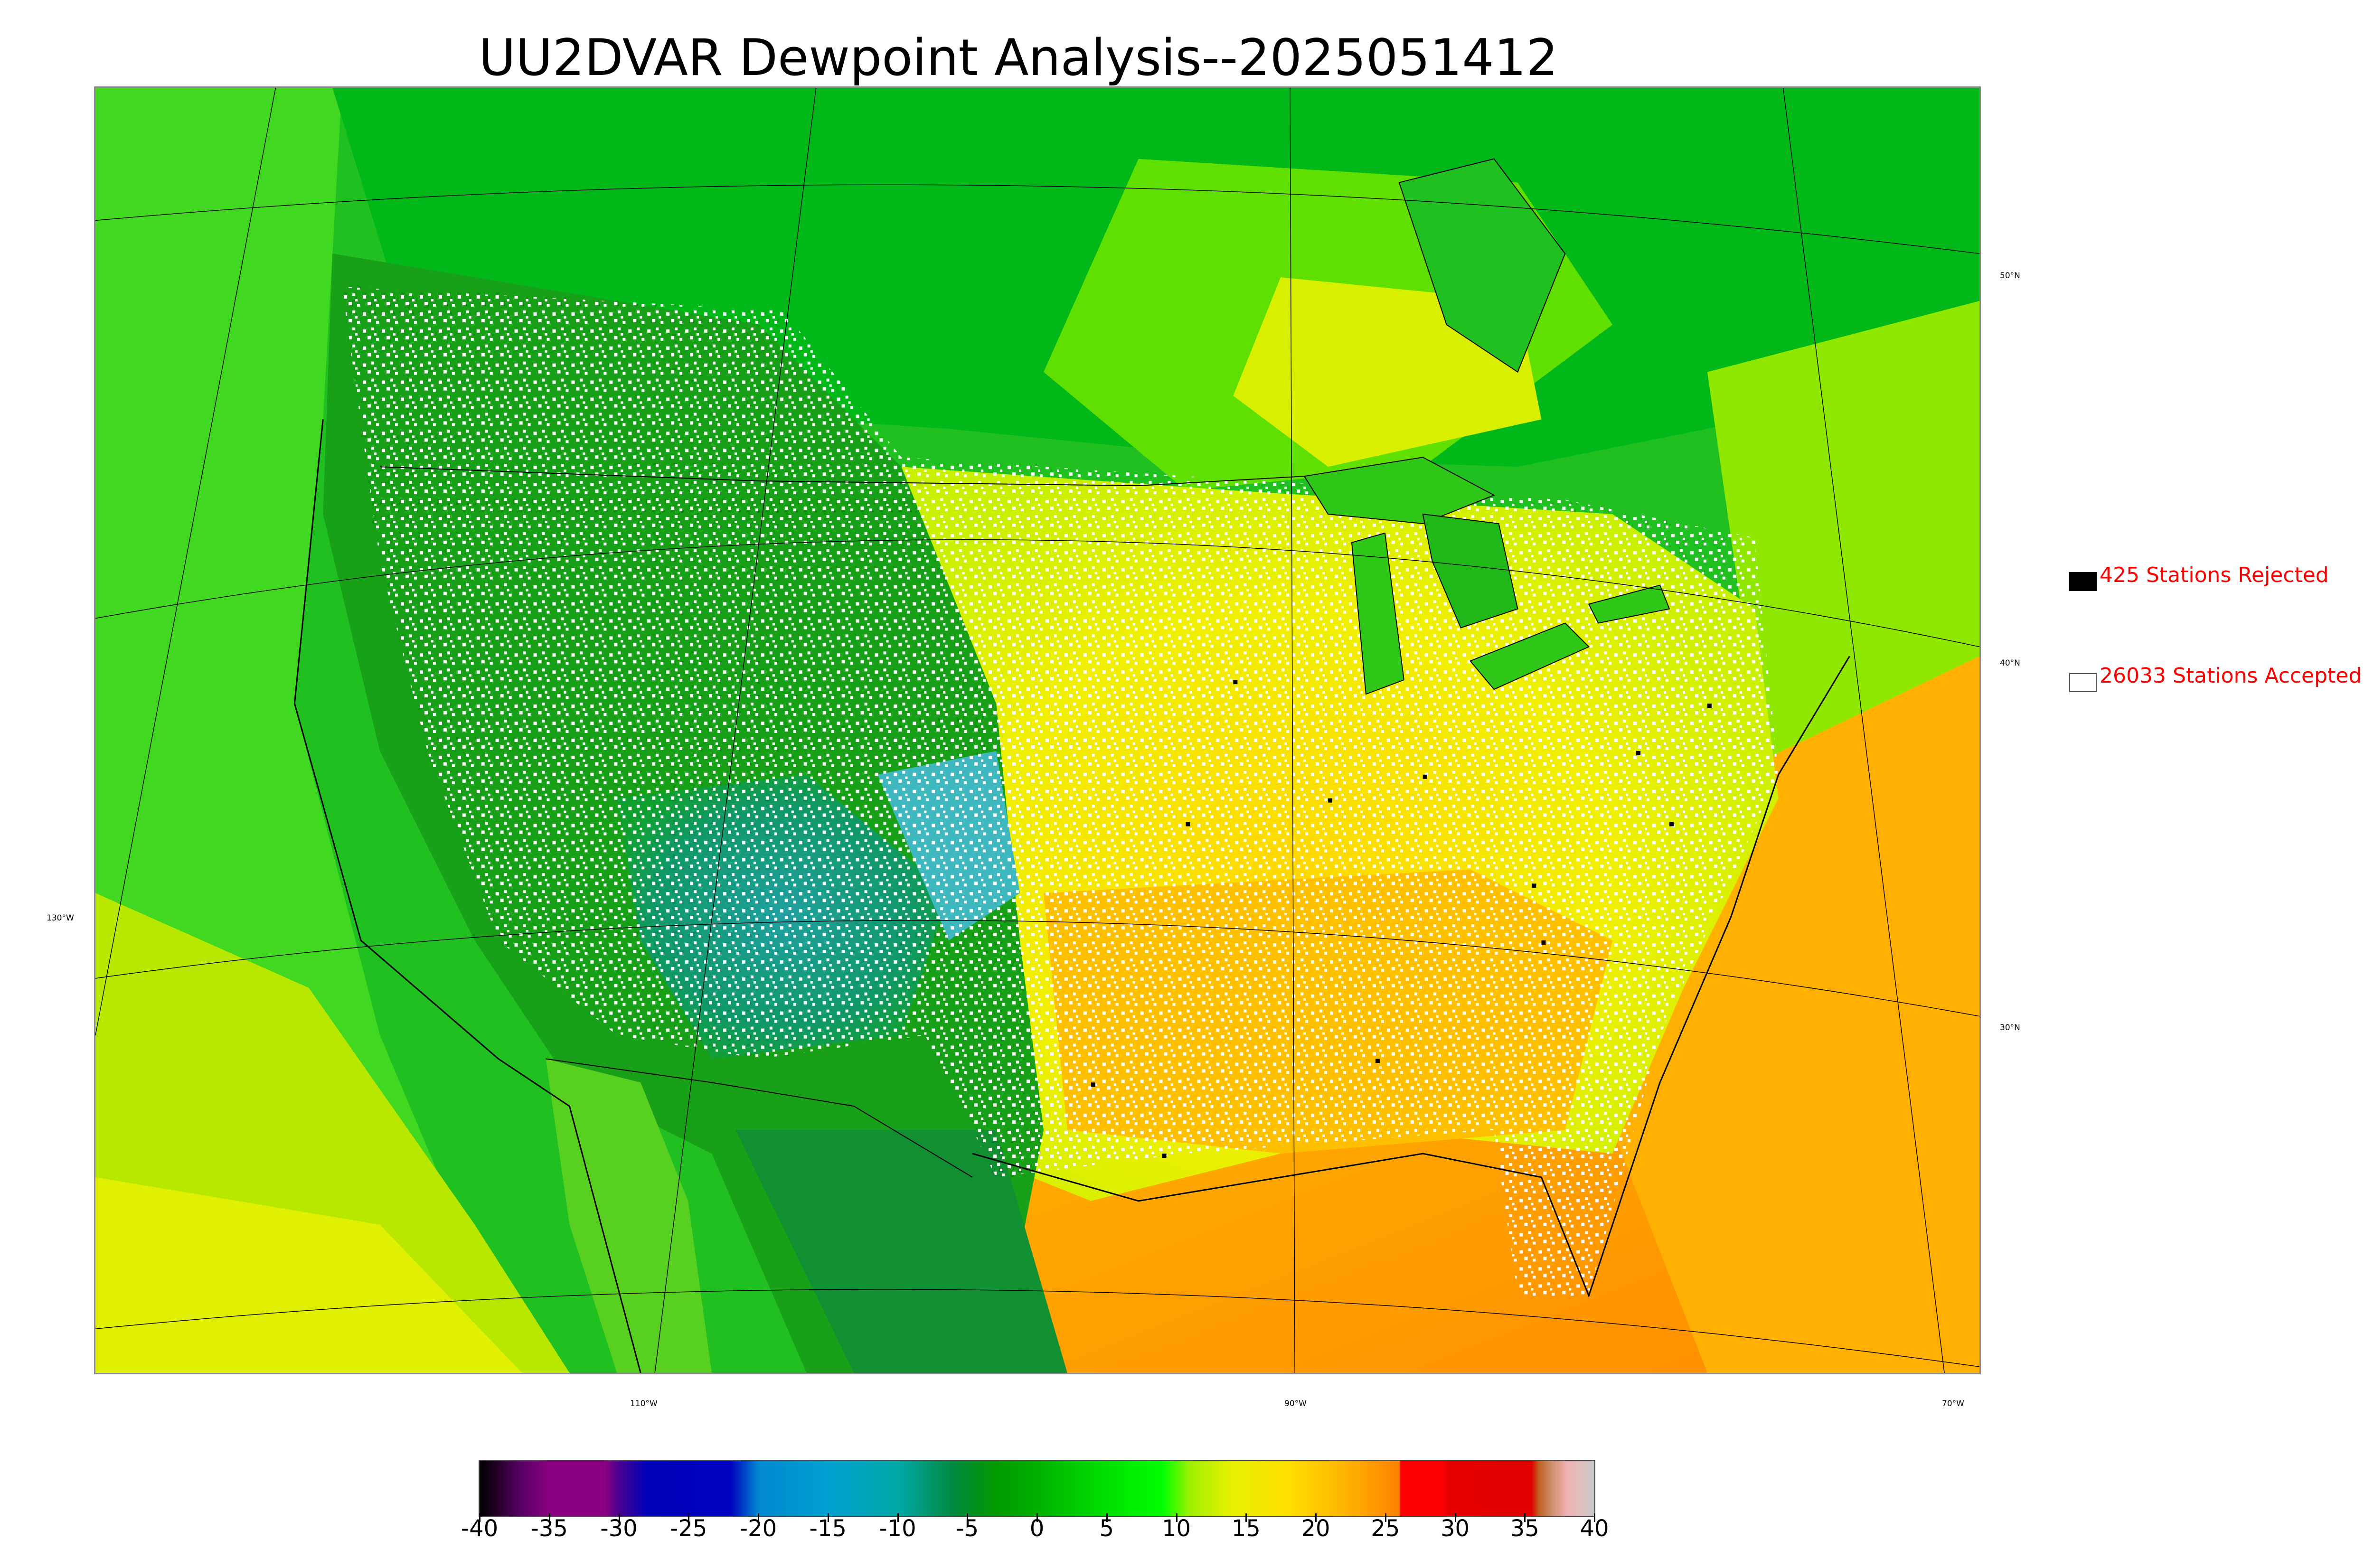 This screenshot has width=2374, height=1568. I want to click on baja-region, so click(629, 1216).